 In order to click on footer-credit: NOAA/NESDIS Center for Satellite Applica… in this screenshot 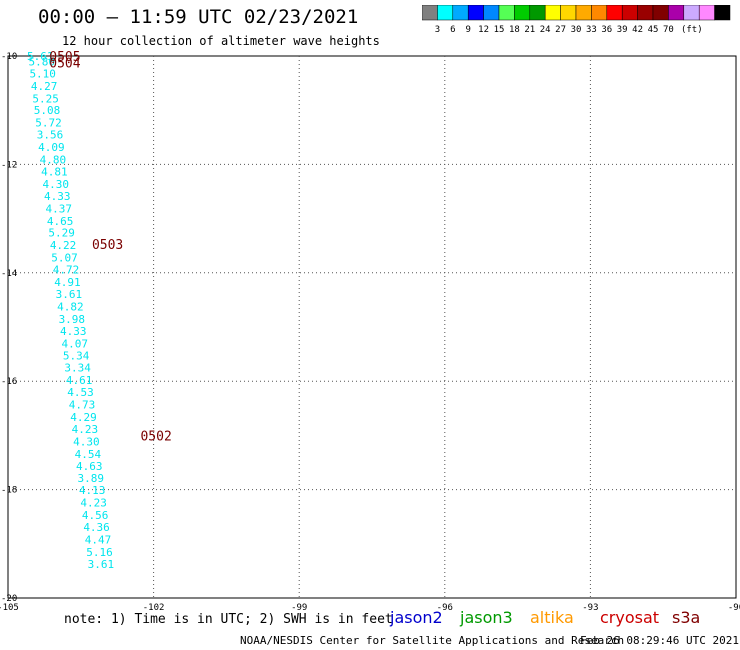, I will do `click(432, 640)`.